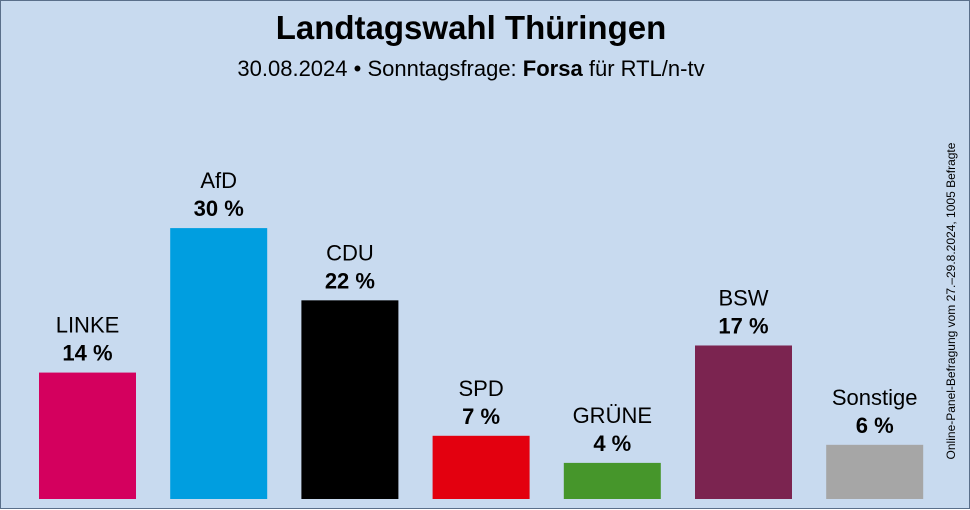 The image size is (970, 510). I want to click on category-label-linke: LINKE, so click(88, 325).